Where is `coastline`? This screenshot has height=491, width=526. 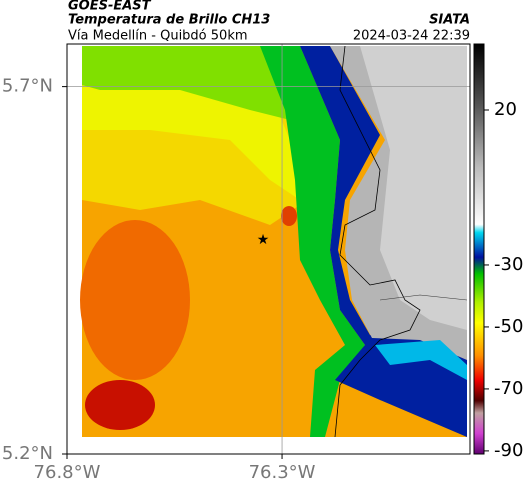 coastline is located at coordinates (377, 241).